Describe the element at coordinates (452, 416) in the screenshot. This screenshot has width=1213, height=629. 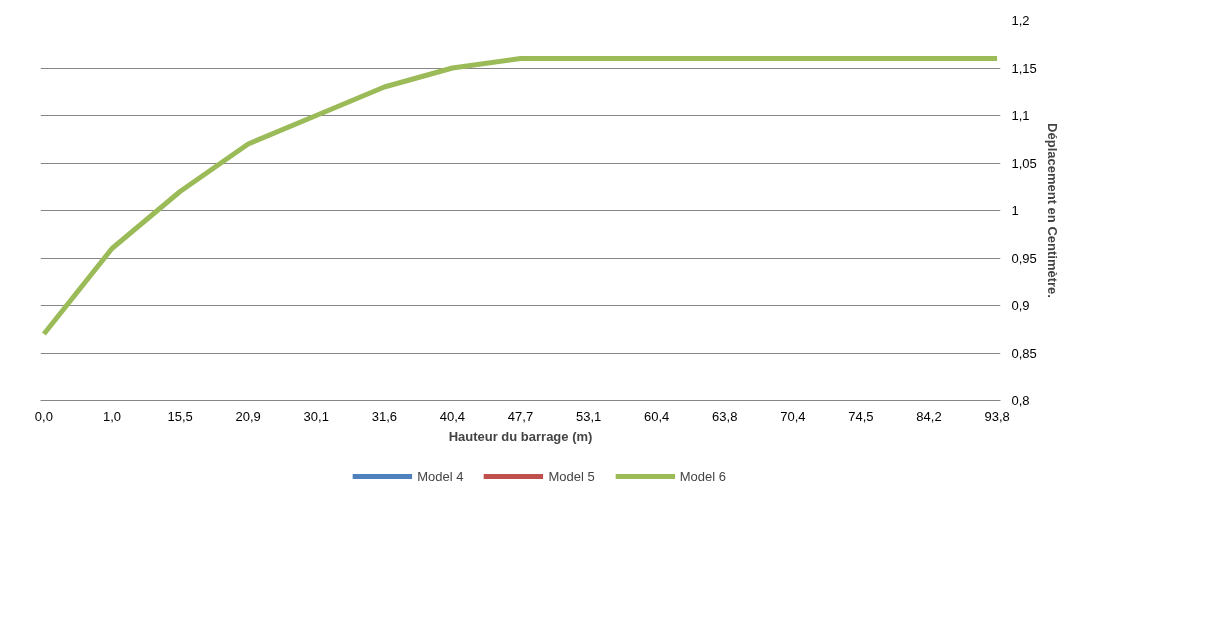
I see `x-tick-label: 40,4` at that location.